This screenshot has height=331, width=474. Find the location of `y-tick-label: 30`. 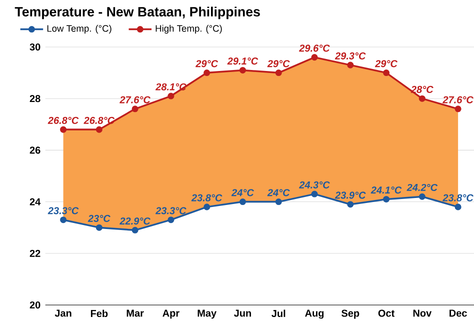

y-tick-label: 30 is located at coordinates (35, 47).